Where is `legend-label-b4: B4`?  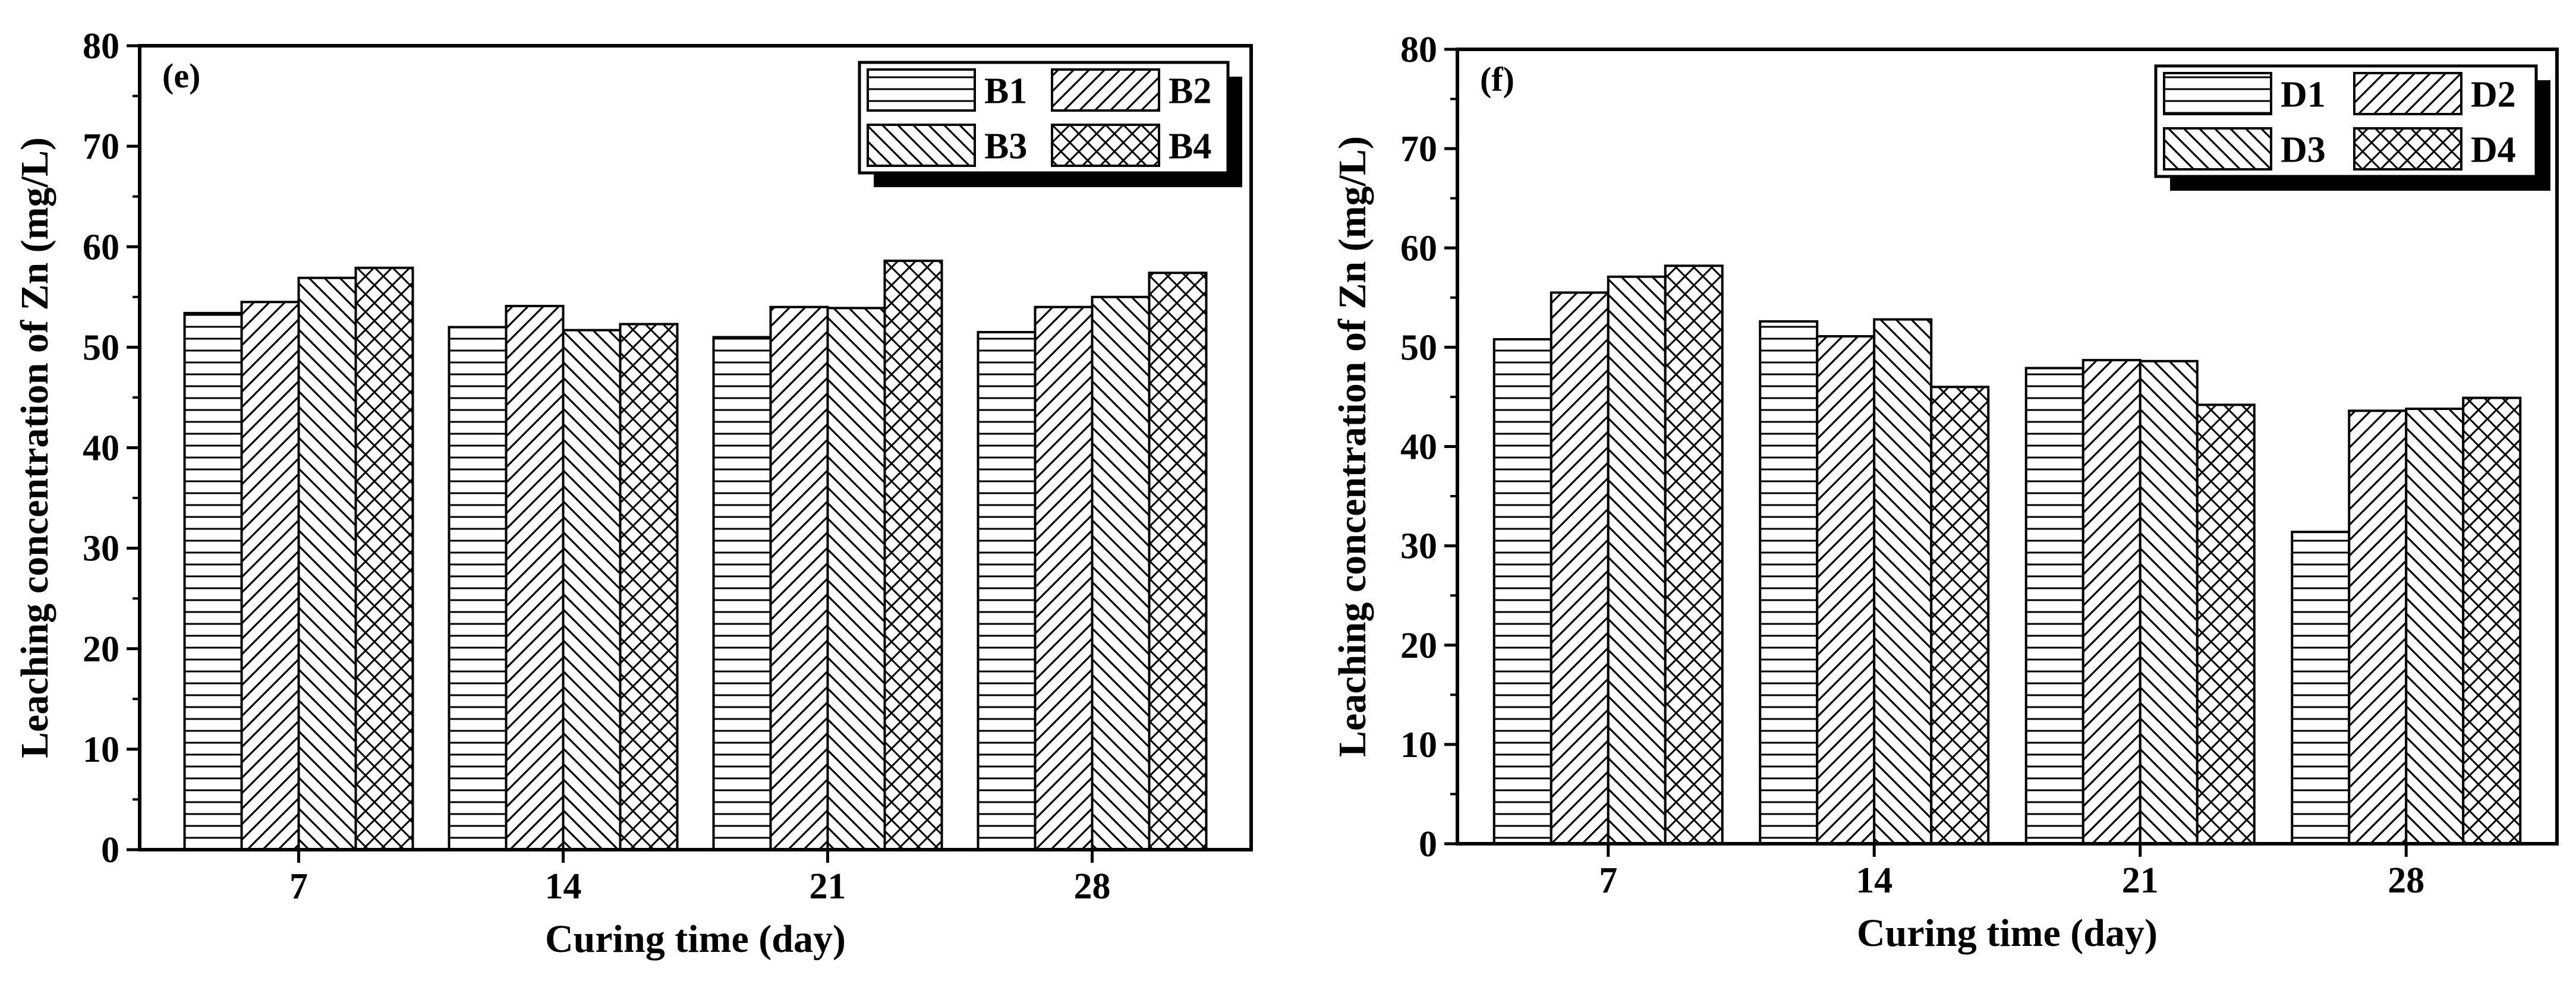 legend-label-b4: B4 is located at coordinates (1190, 147).